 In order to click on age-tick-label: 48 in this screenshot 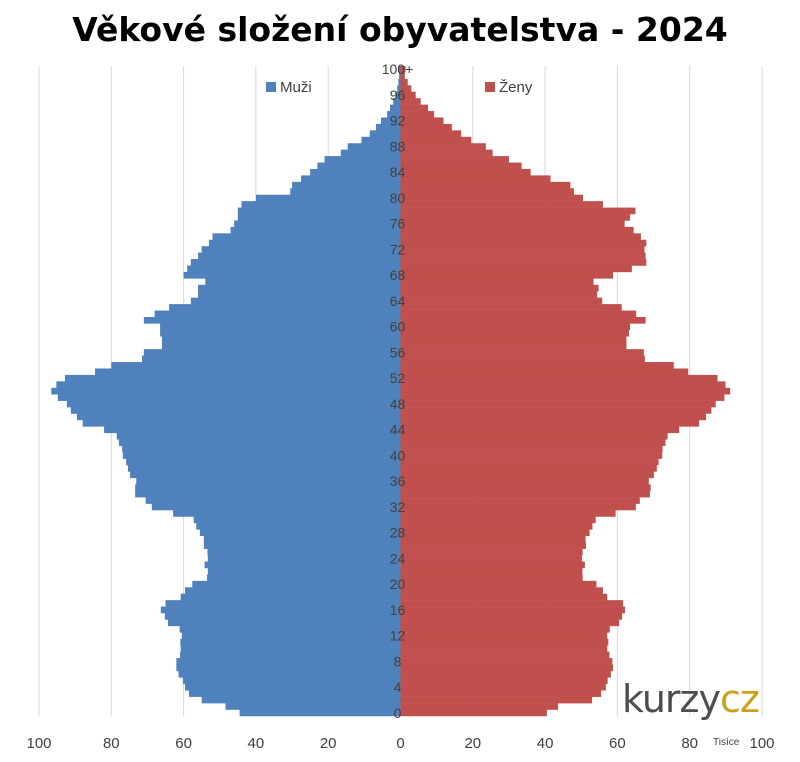, I will do `click(398, 404)`.